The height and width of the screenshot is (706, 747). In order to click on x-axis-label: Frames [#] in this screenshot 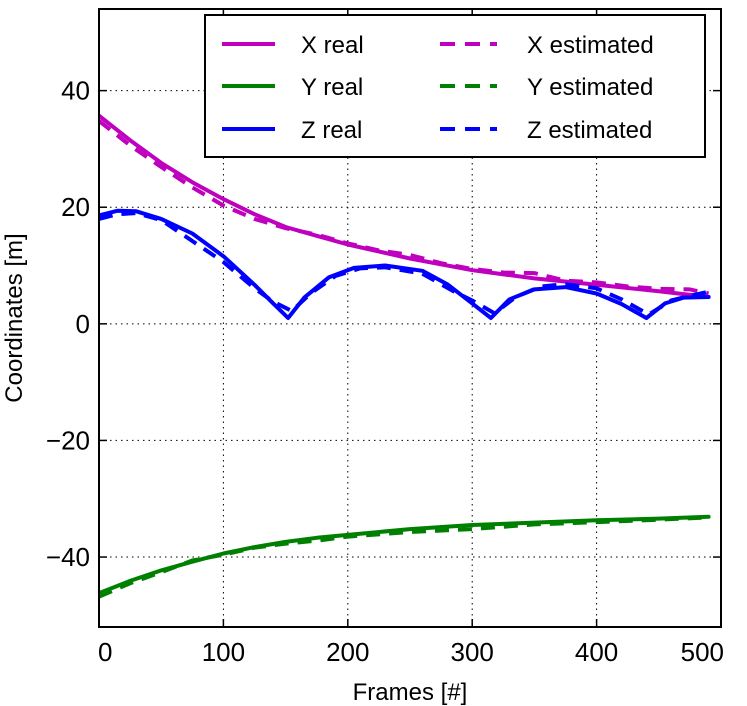, I will do `click(410, 692)`.